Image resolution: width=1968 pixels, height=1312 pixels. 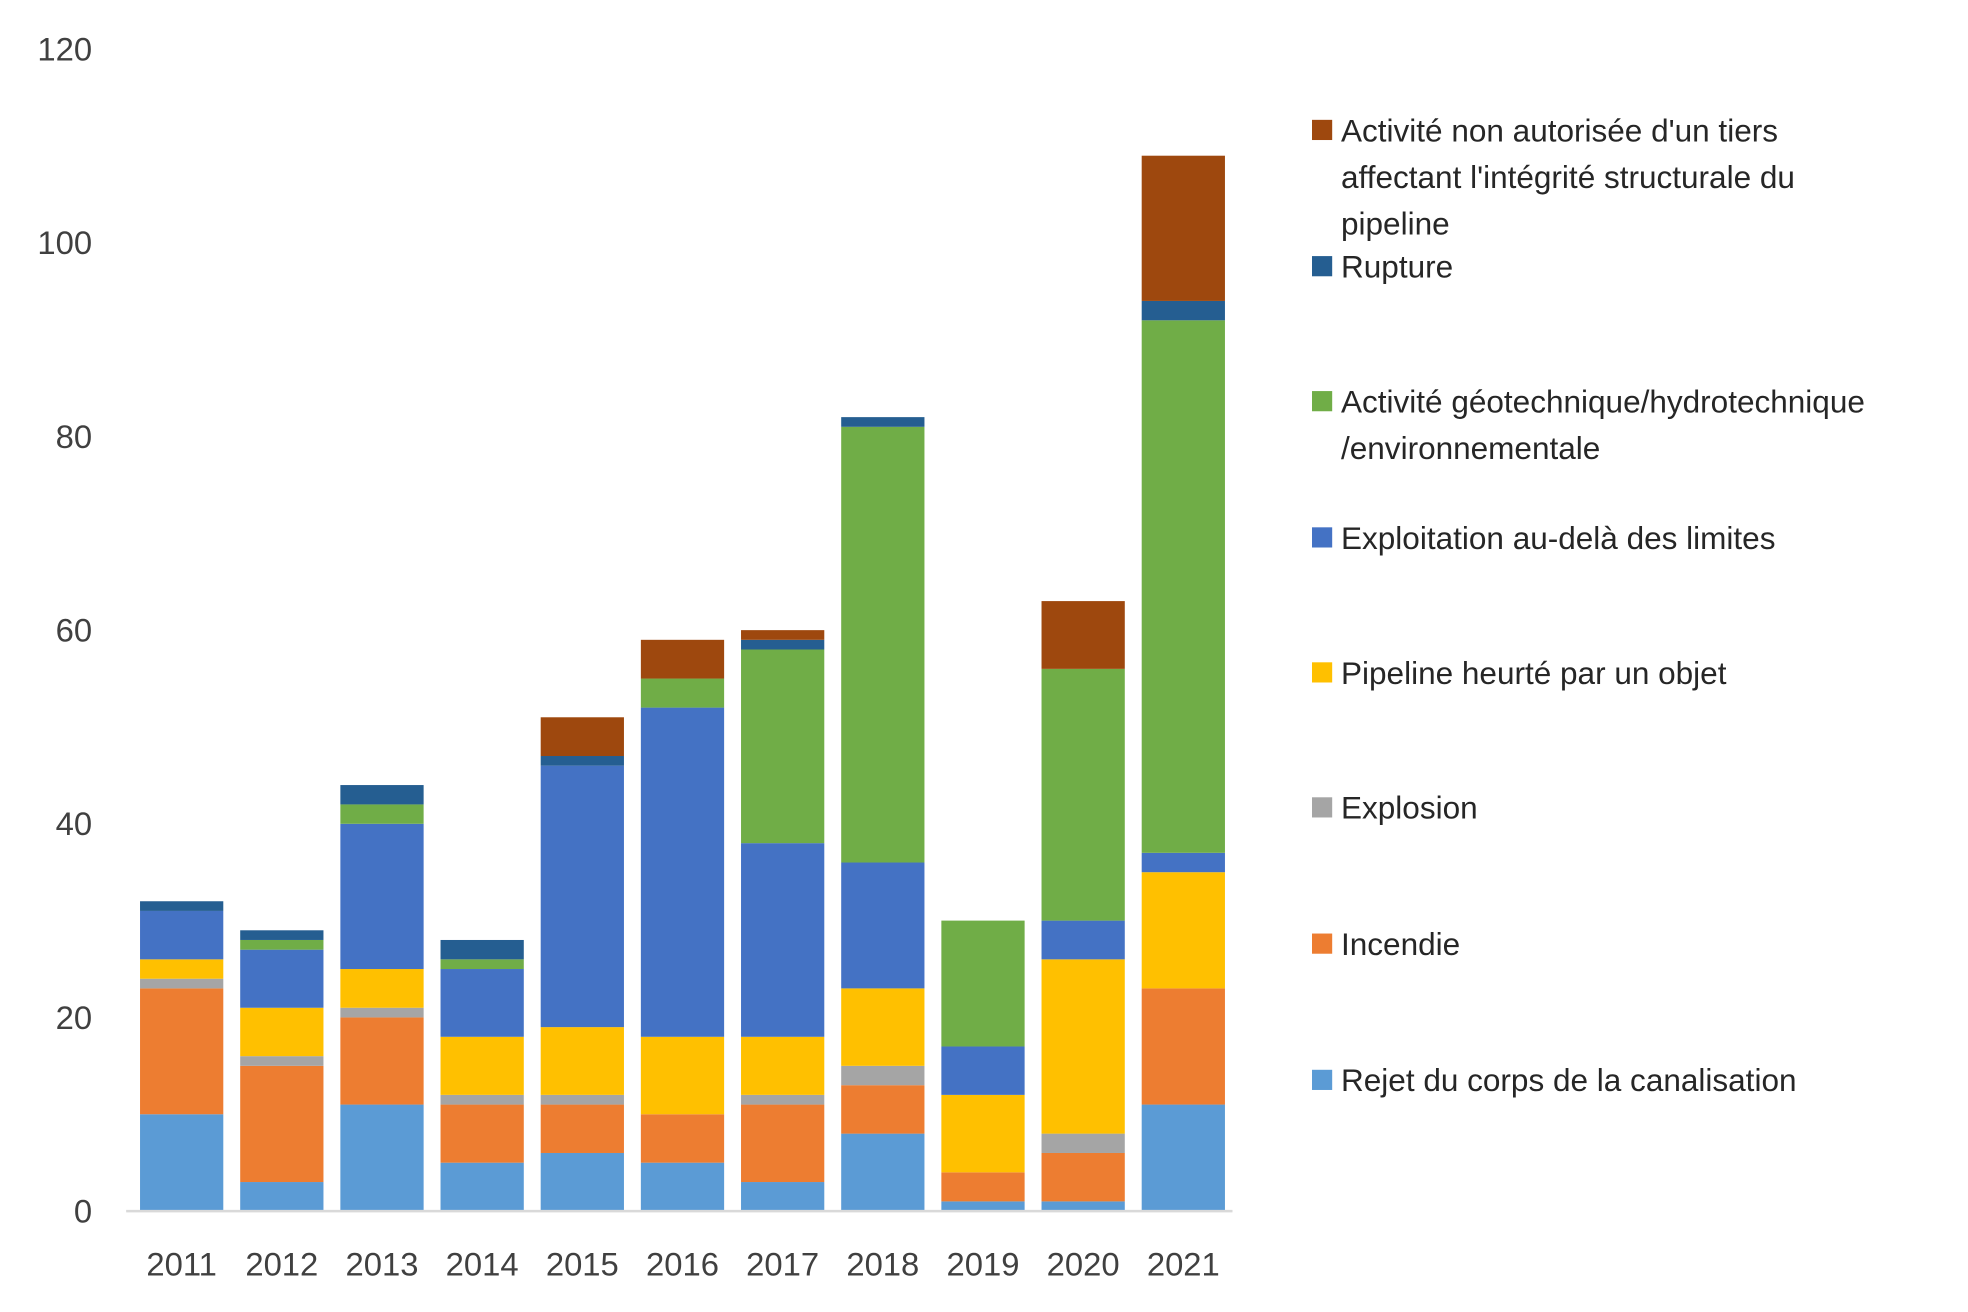 What do you see at coordinates (582, 1263) in the screenshot?
I see `x-tick-label: 2015` at bounding box center [582, 1263].